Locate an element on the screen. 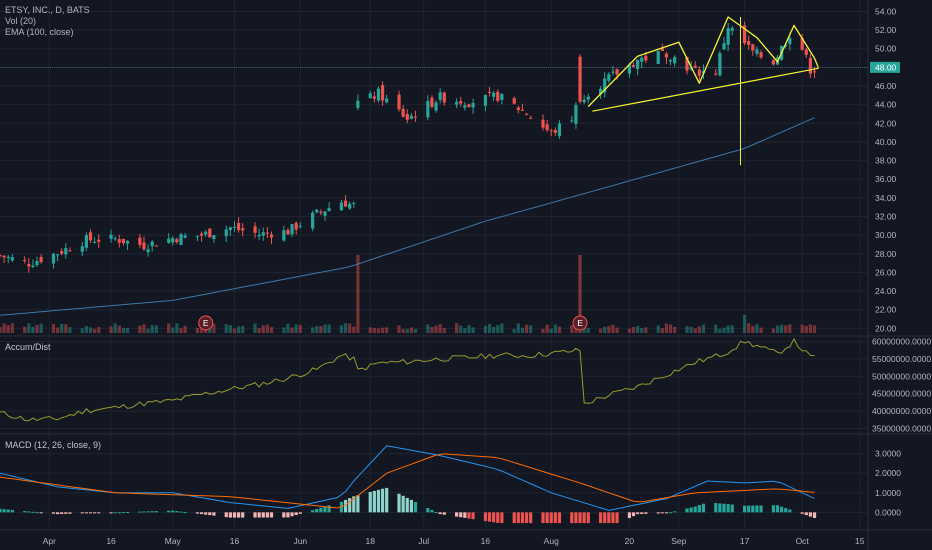  accum-dist-tick: 55000000.0000 is located at coordinates (901, 359).